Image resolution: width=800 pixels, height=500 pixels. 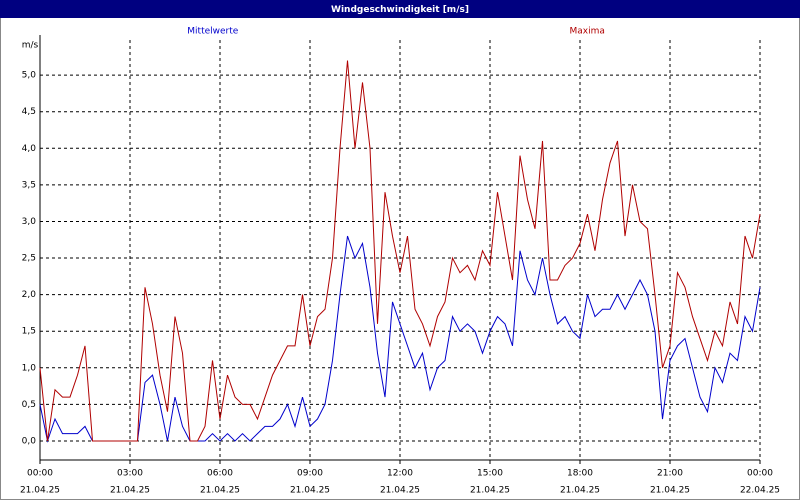 I want to click on legend-entry: Mittelwerte, so click(x=212, y=32).